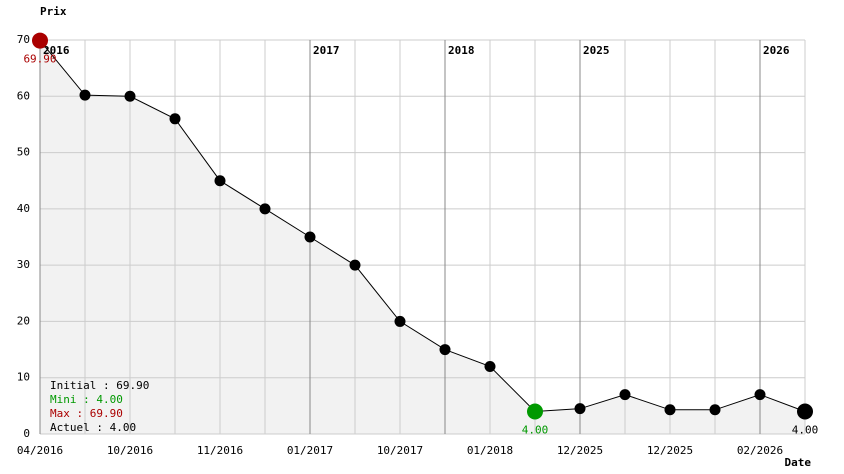 The height and width of the screenshot is (474, 844). Describe the element at coordinates (130, 450) in the screenshot. I see `x-tick-label: 10/2016` at that location.